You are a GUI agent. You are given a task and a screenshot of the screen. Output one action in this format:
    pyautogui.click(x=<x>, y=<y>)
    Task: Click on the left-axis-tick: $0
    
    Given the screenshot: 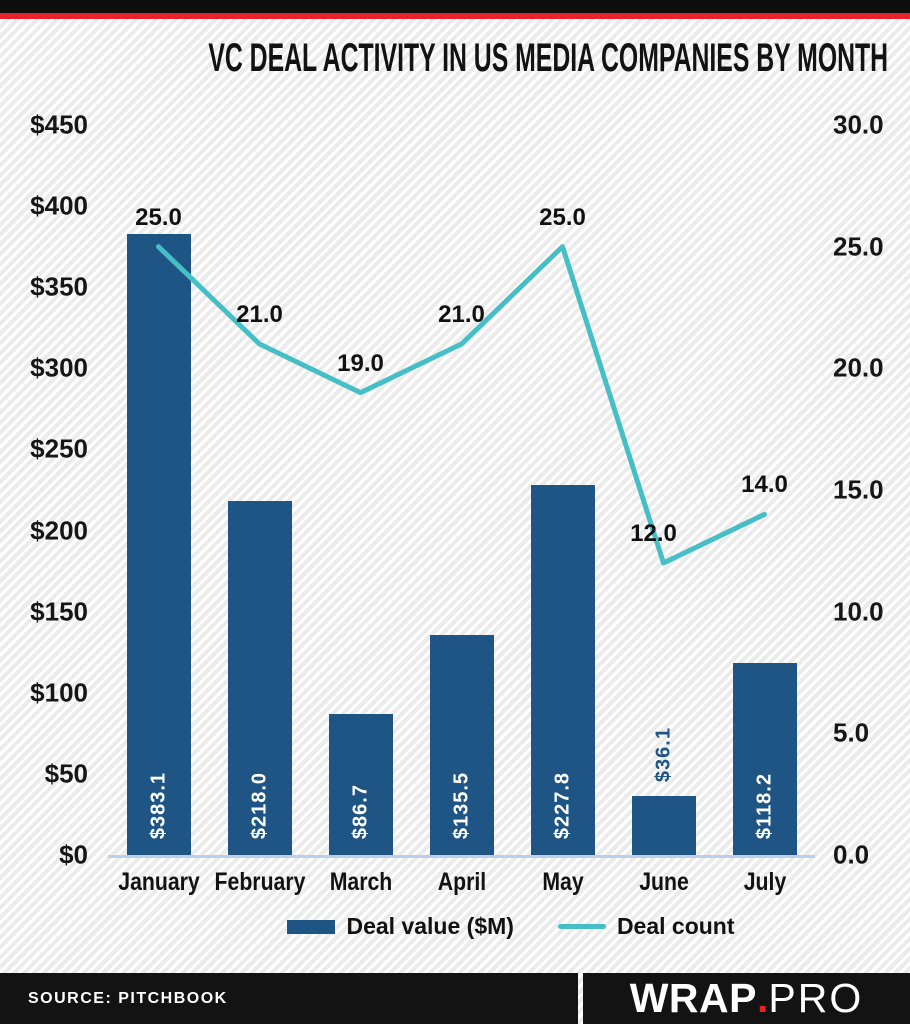 What is the action you would take?
    pyautogui.click(x=73, y=854)
    